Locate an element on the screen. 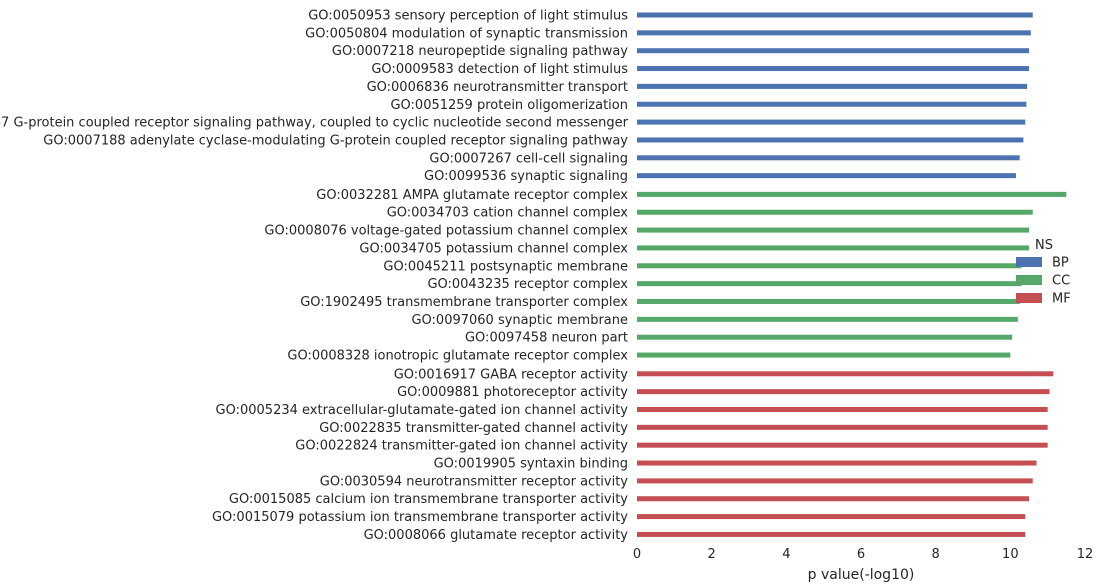 This screenshot has width=1097, height=587. legend-label-bp: BP is located at coordinates (1060, 263).